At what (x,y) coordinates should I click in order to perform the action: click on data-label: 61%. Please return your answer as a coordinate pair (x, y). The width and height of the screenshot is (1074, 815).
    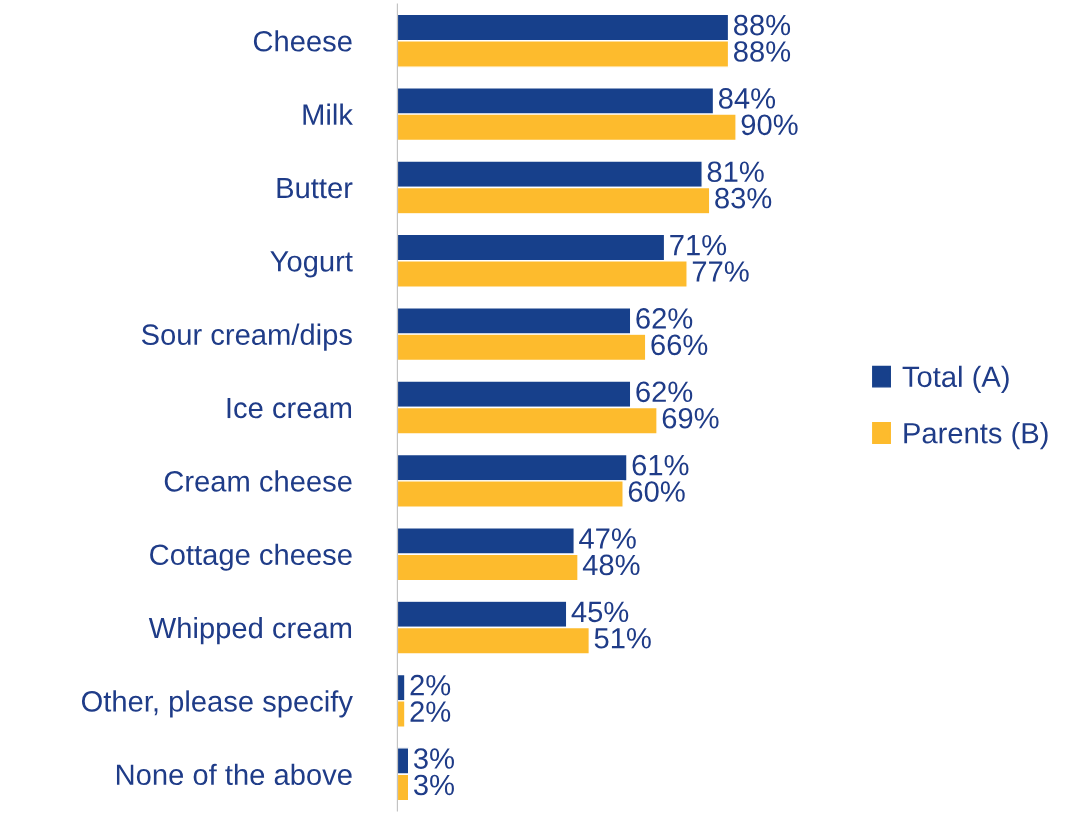
    Looking at the image, I should click on (660, 465).